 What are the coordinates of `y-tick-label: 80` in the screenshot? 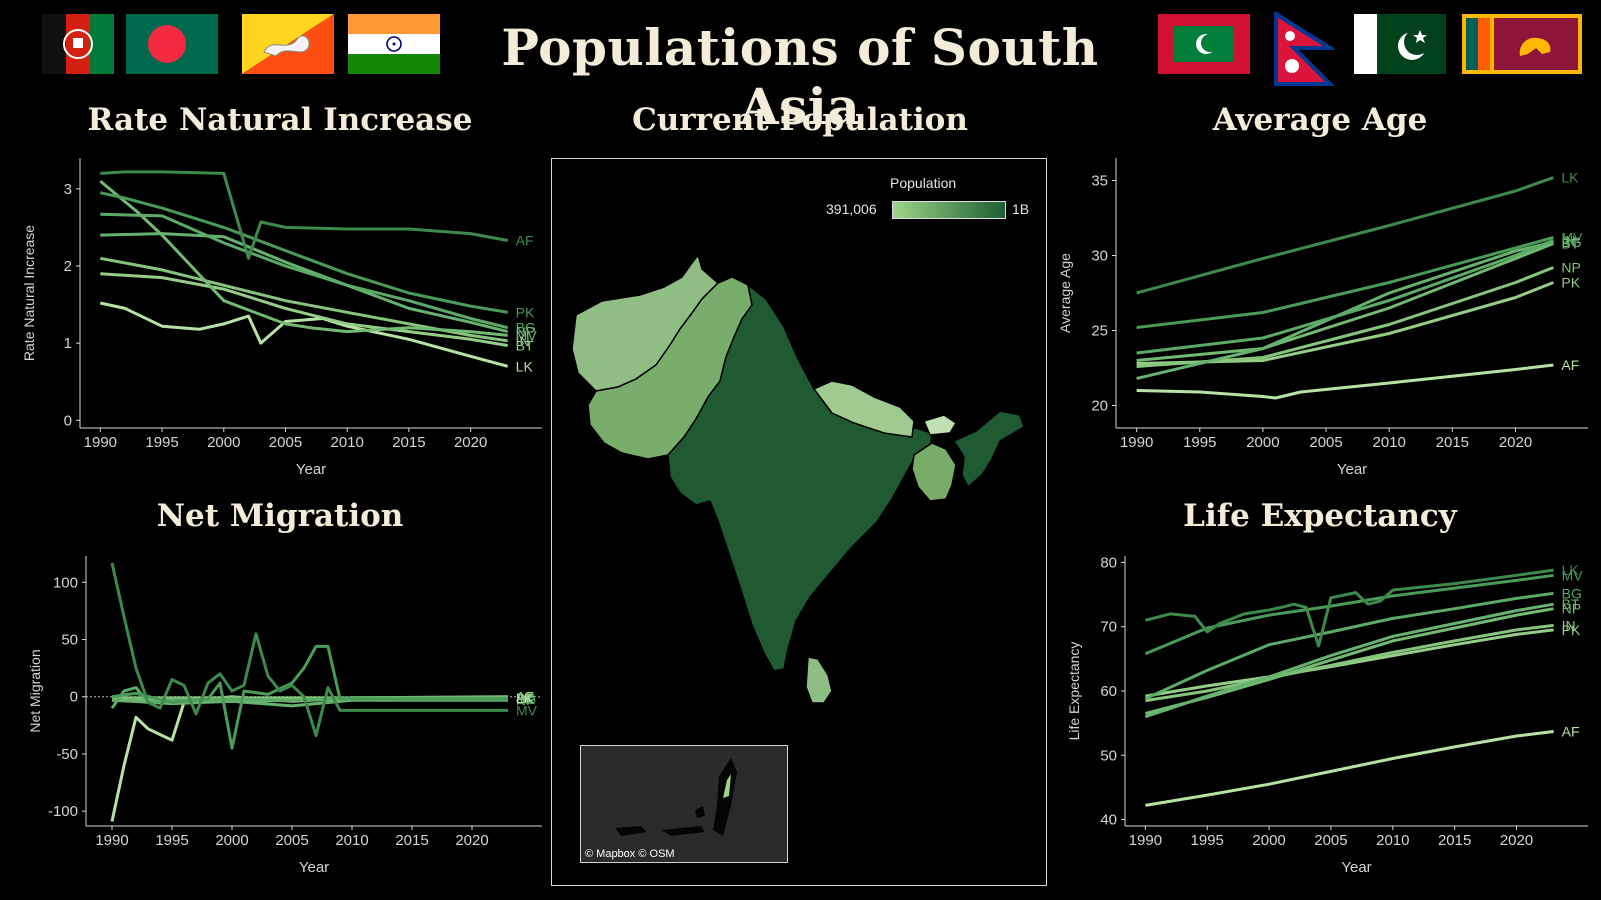 It's located at (1108, 562).